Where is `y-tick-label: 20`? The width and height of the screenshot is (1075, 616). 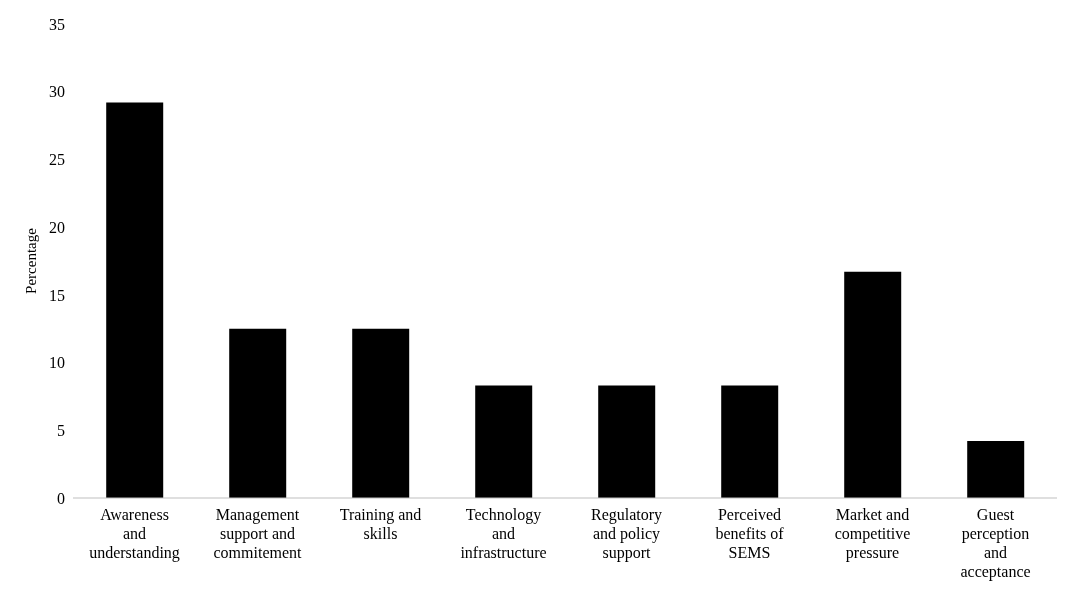
y-tick-label: 20 is located at coordinates (57, 227).